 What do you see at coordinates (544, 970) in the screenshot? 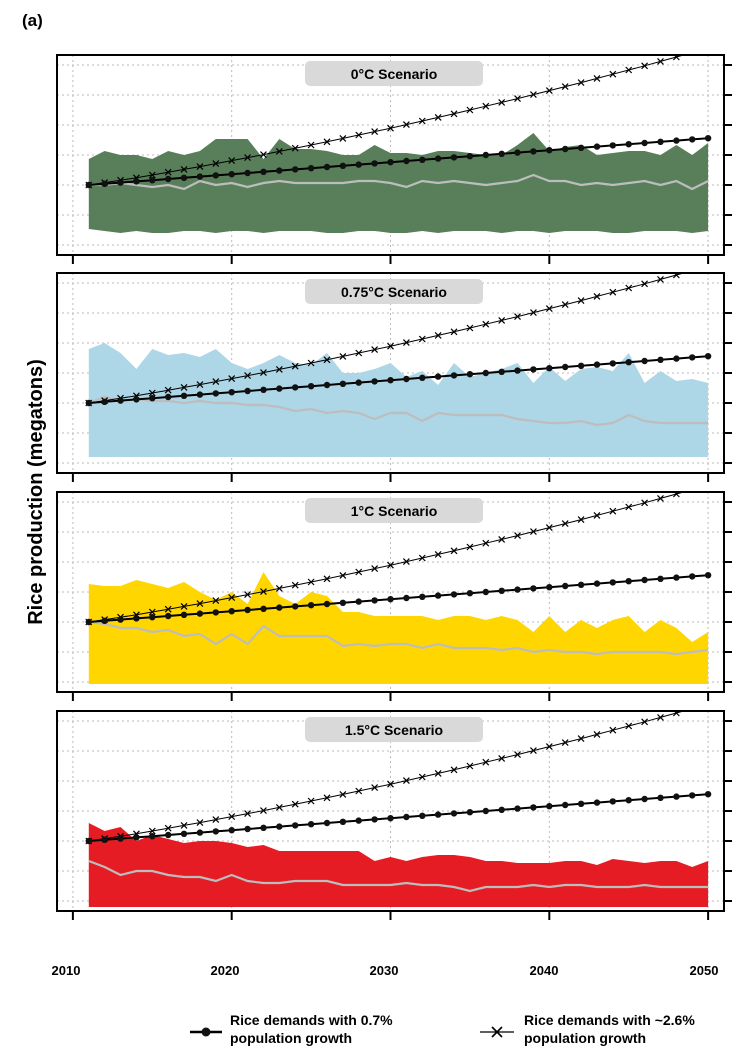
I see `x-tick-label: 2040` at bounding box center [544, 970].